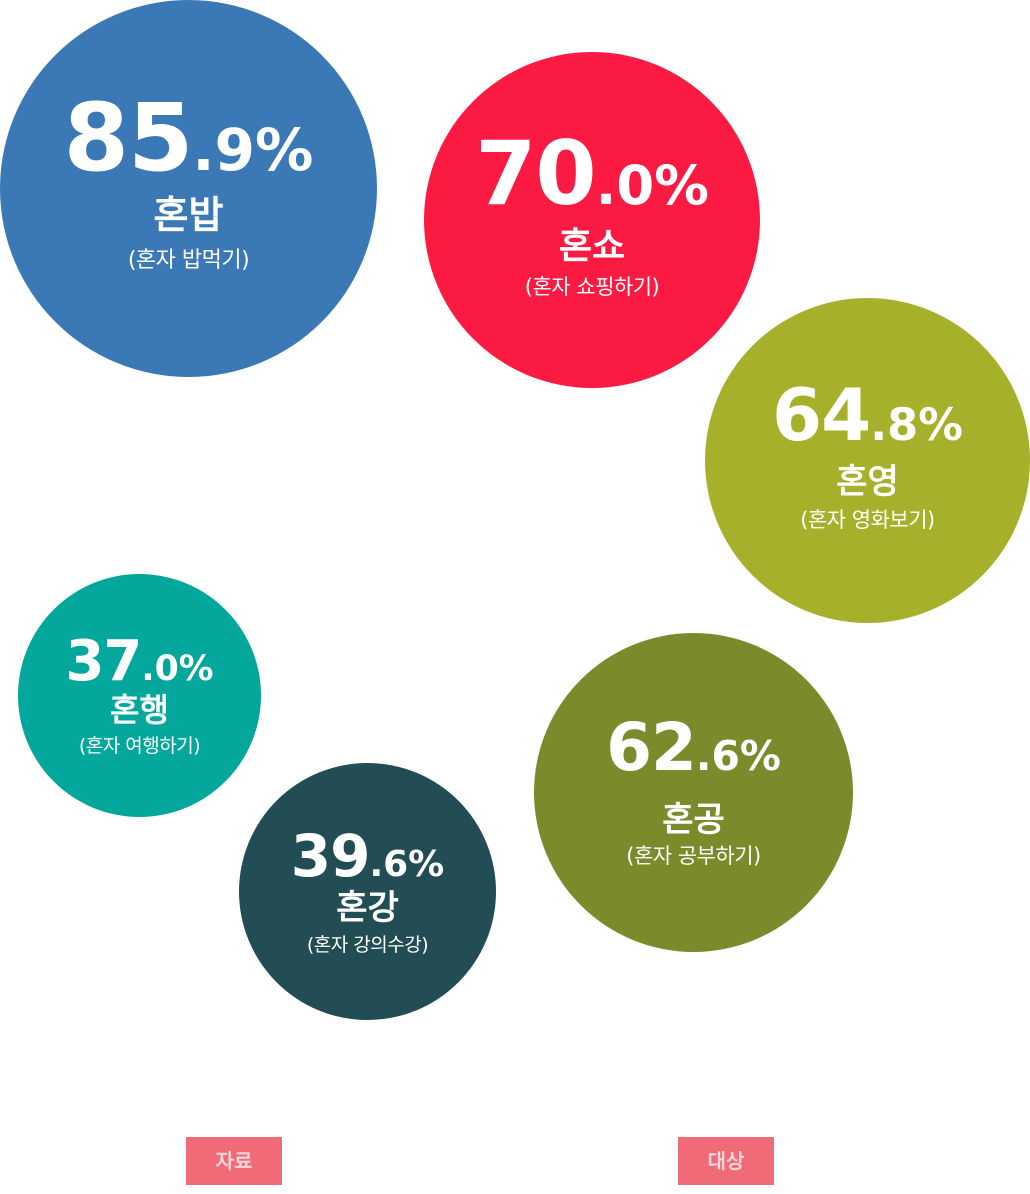 Image resolution: width=1030 pixels, height=1194 pixels. I want to click on bubble-hongang: 39.6% 혼강 (혼자 강의수강), so click(367, 891).